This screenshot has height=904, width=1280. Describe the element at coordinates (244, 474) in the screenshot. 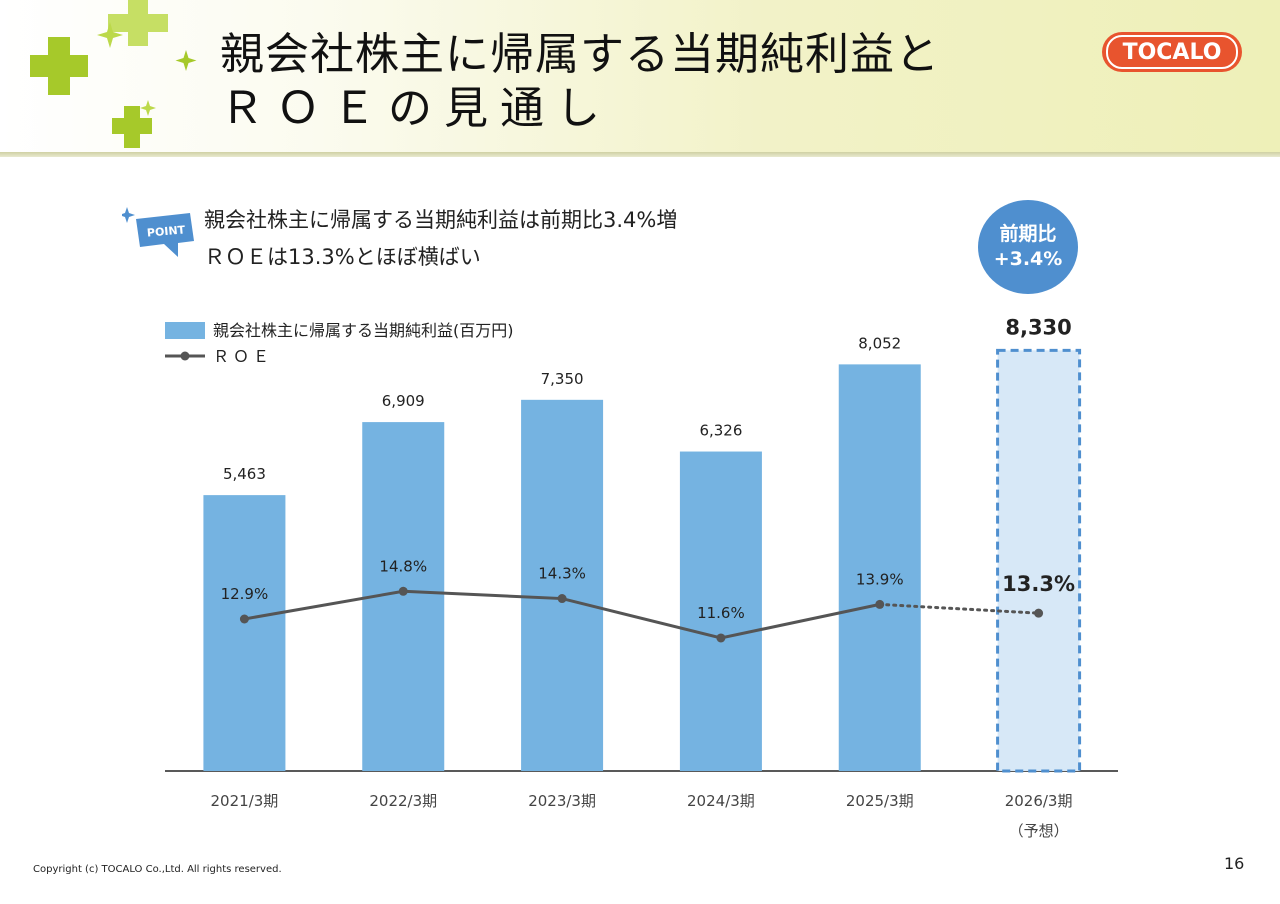

I see `bar-value-label: 5,463` at that location.